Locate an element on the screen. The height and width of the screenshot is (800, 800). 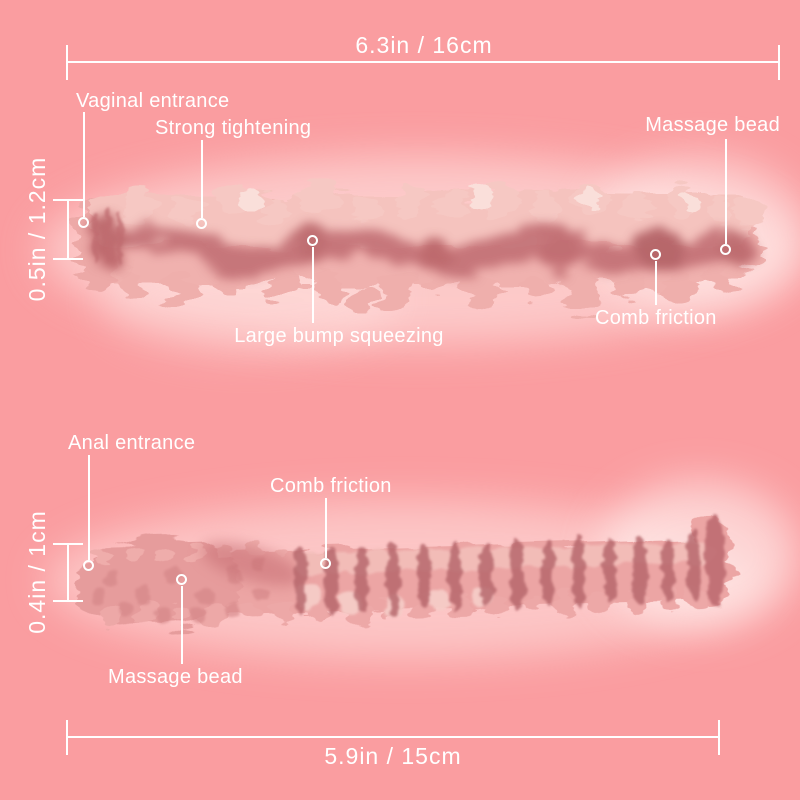
leader-vaginal-entrance is located at coordinates (84, 164).